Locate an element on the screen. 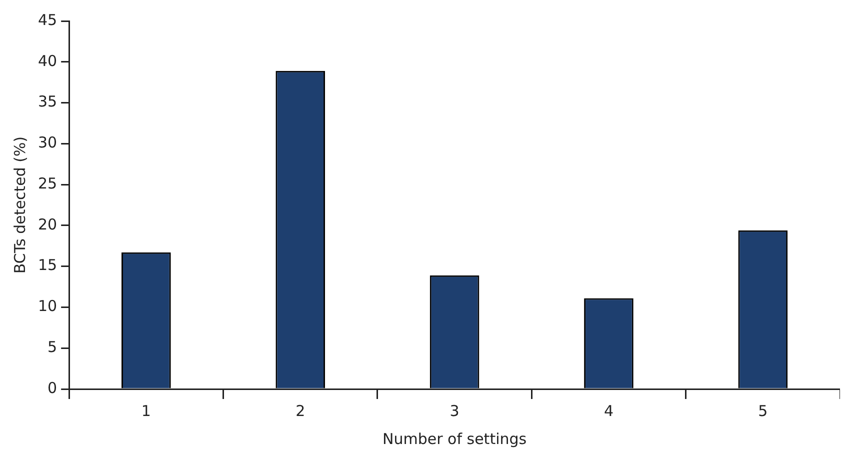 The image size is (848, 461). y-tick-label: 20 is located at coordinates (48, 224).